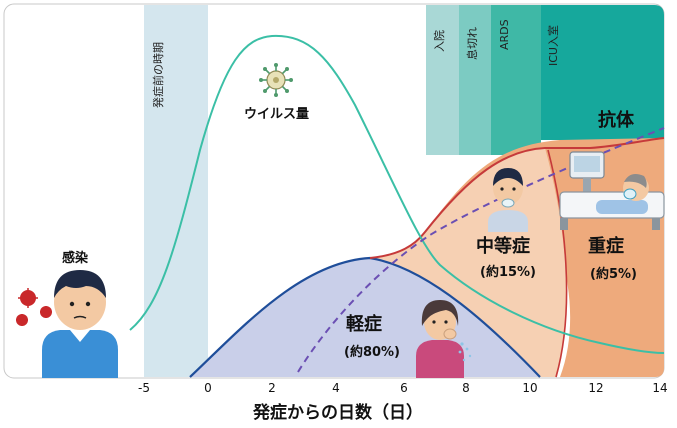 The height and width of the screenshot is (428, 677). Describe the element at coordinates (444, 339) in the screenshot. I see `coughing-woman-icon` at that location.